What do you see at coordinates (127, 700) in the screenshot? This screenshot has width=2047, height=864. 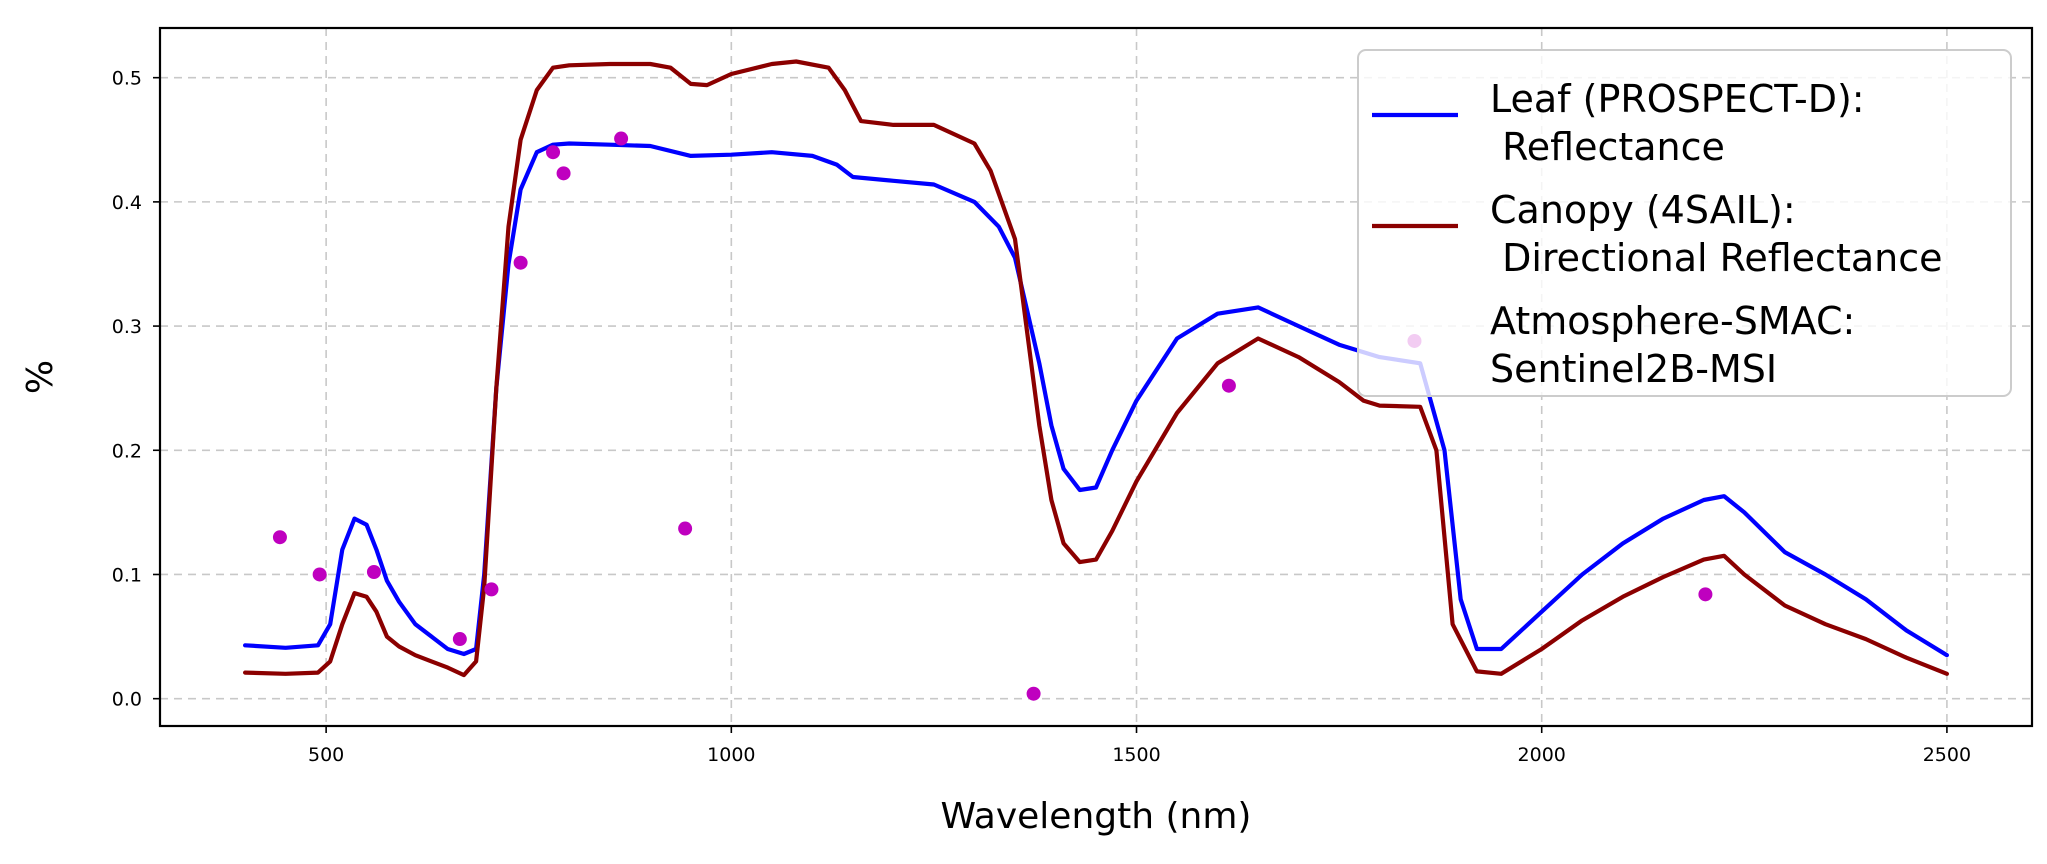 I see `y-tick-label: 0.0` at bounding box center [127, 700].